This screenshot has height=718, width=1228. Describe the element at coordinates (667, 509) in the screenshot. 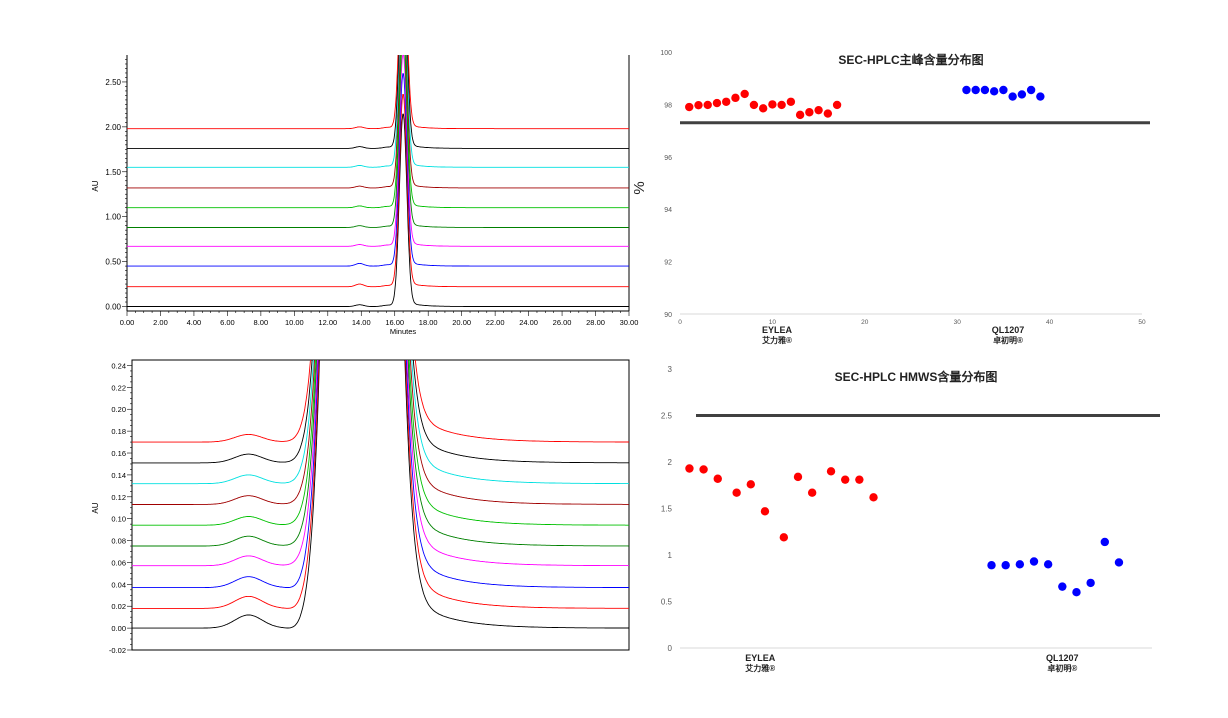

I see `y-tick-label: 1.5` at that location.